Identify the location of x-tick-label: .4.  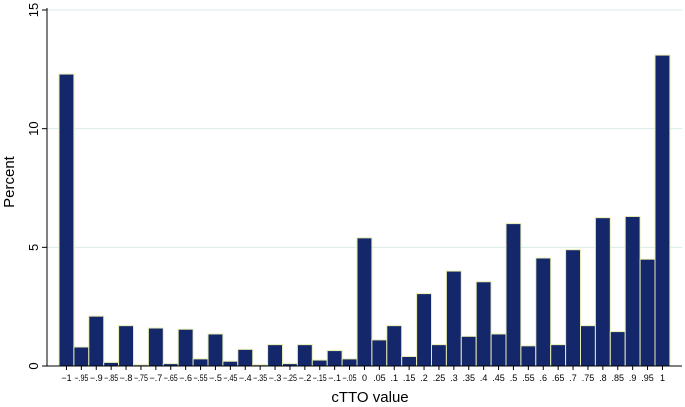
(484, 378).